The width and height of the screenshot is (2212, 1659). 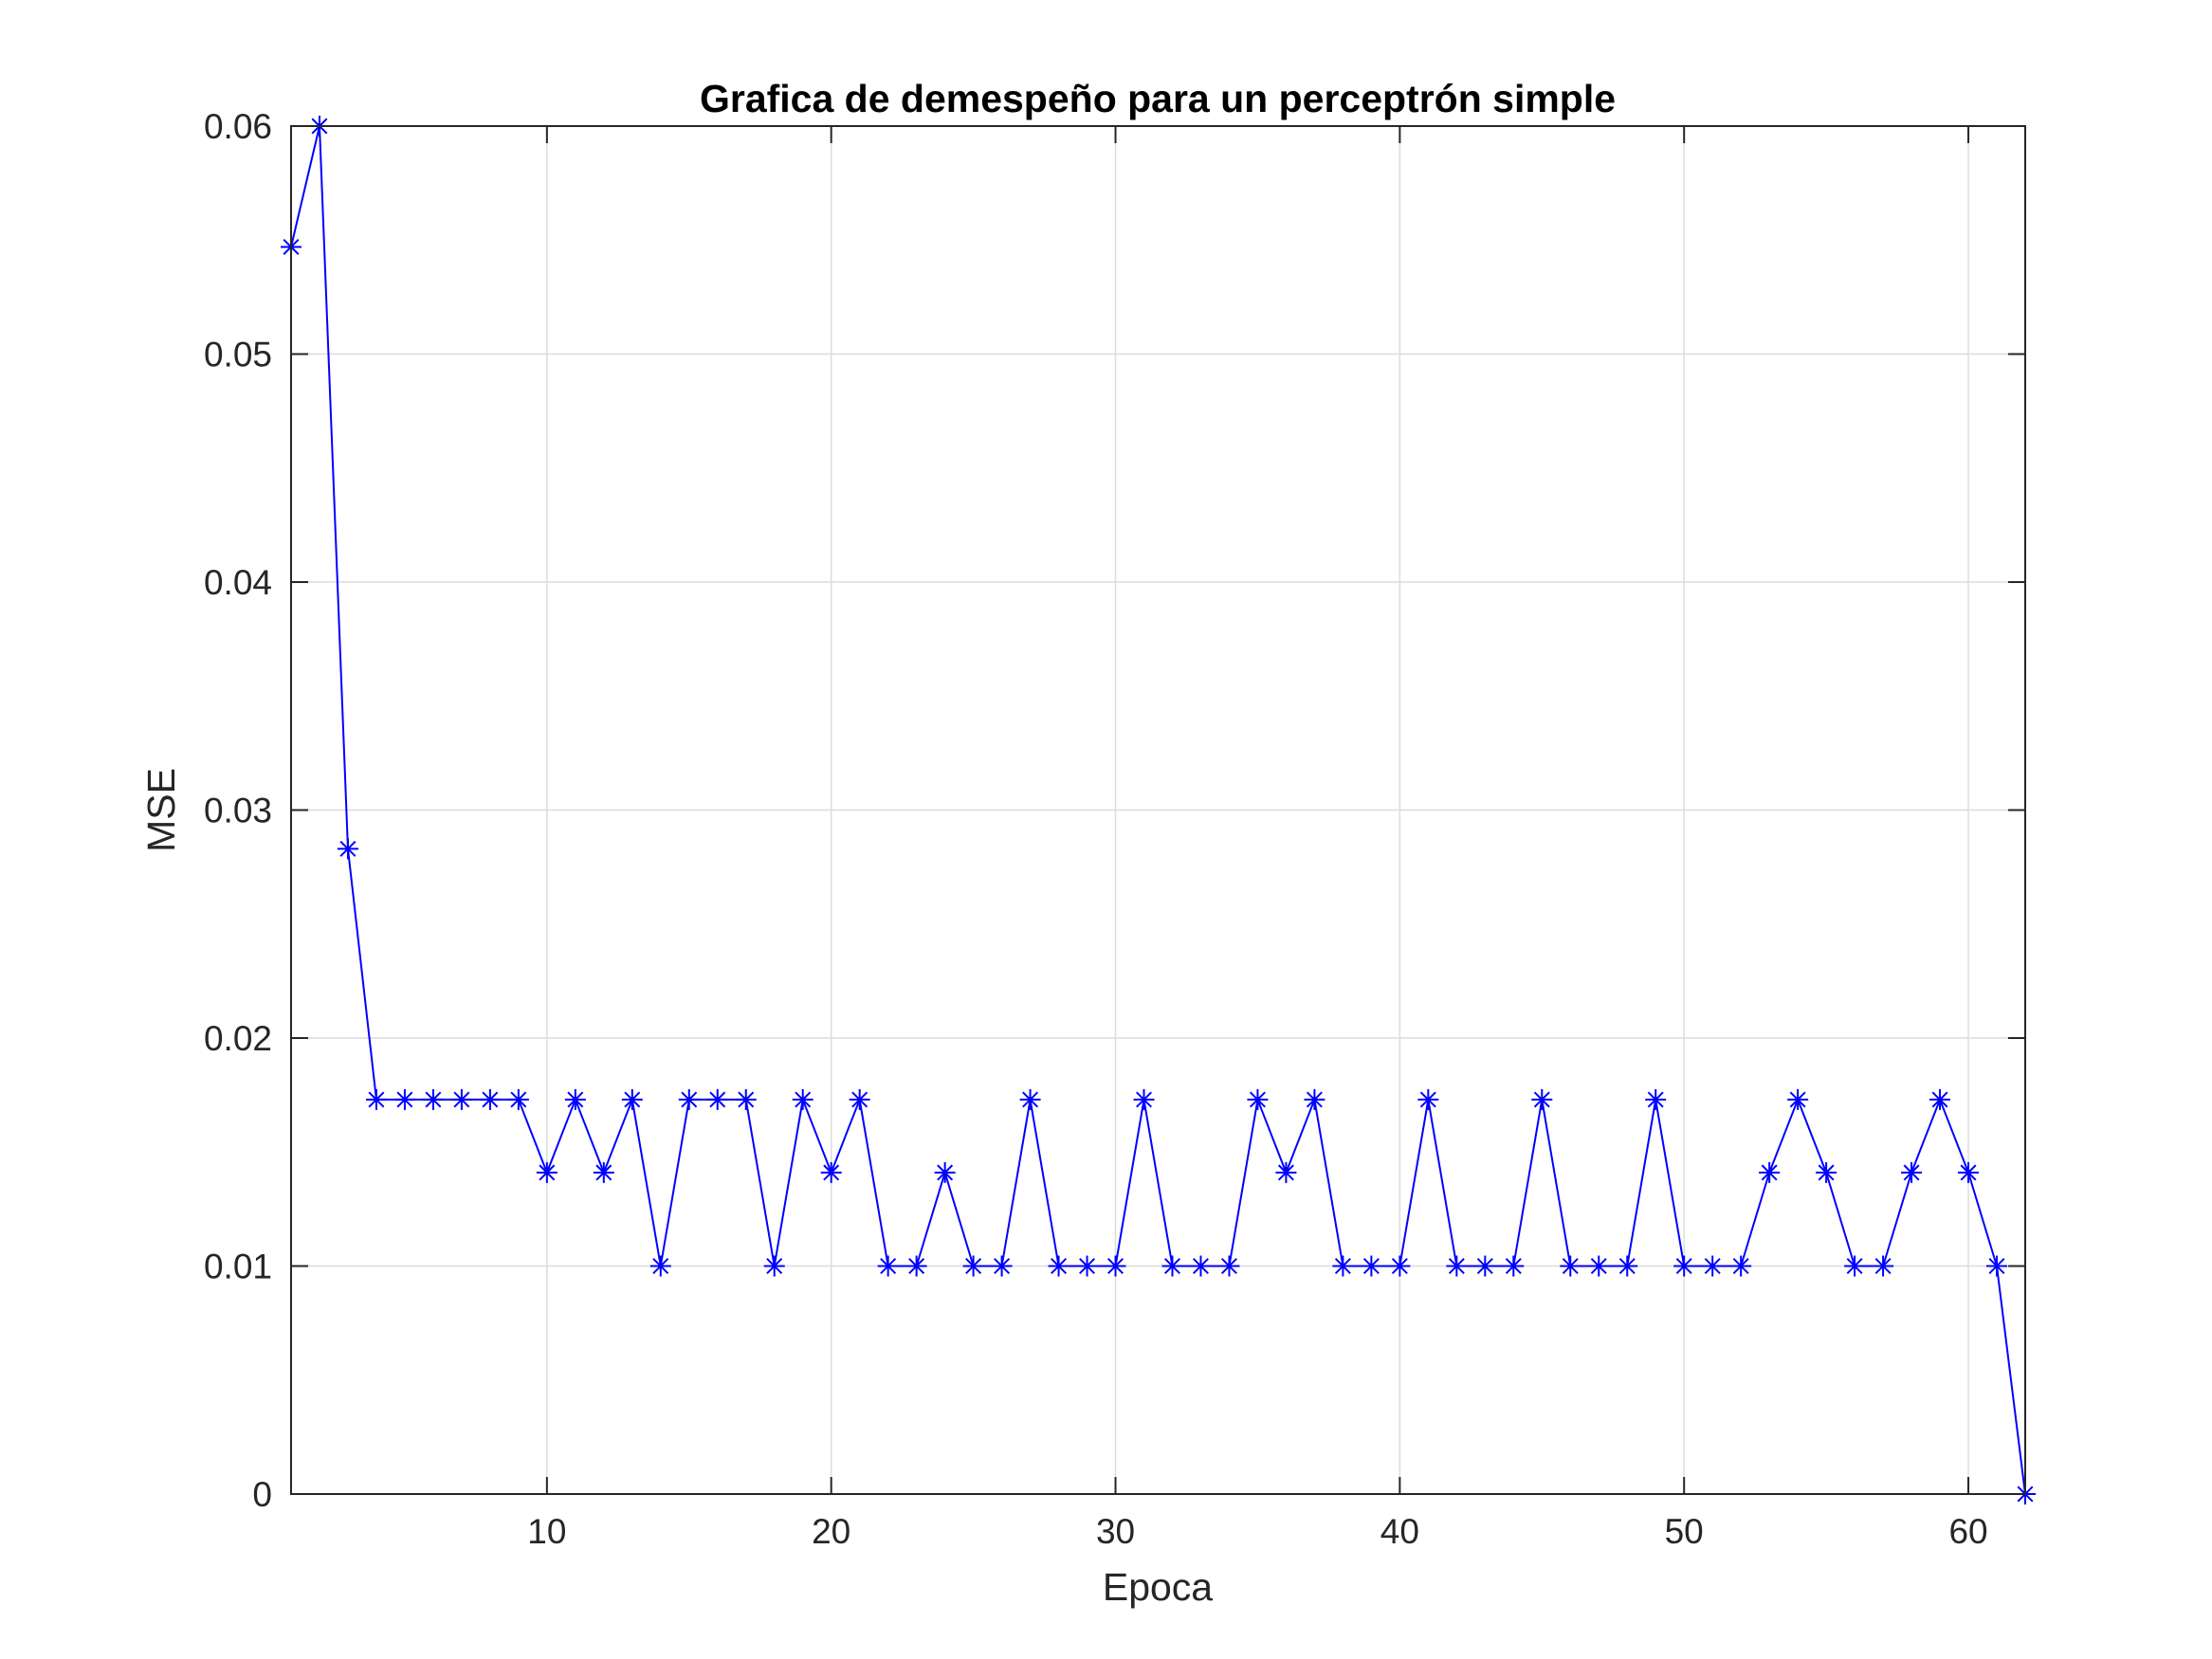 What do you see at coordinates (161, 810) in the screenshot?
I see `y-axis-label: MSE` at bounding box center [161, 810].